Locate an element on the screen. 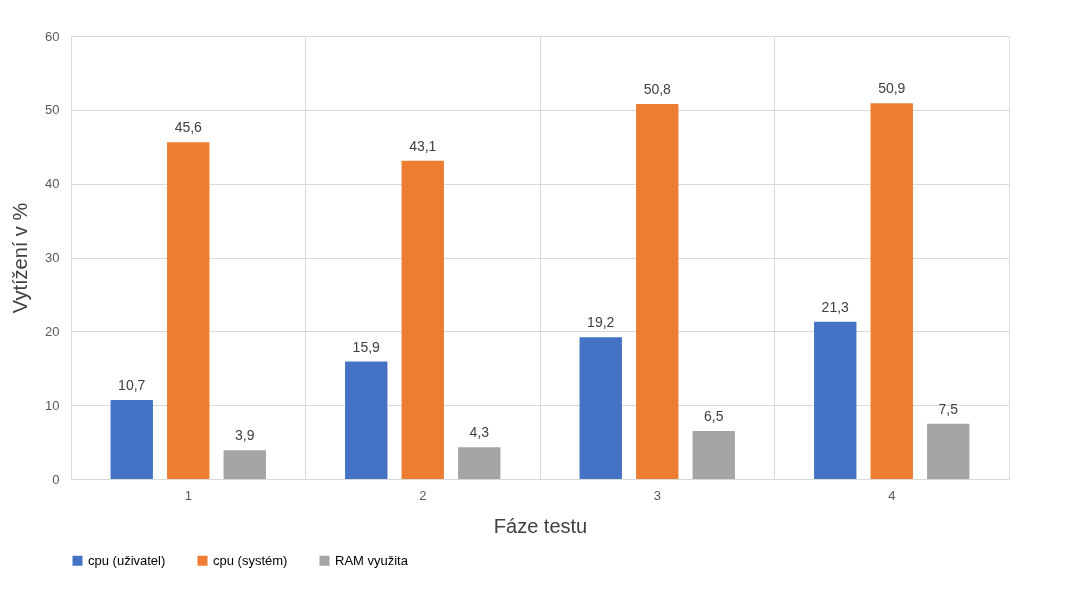 The image size is (1078, 608). data-label: 50,8 is located at coordinates (657, 88).